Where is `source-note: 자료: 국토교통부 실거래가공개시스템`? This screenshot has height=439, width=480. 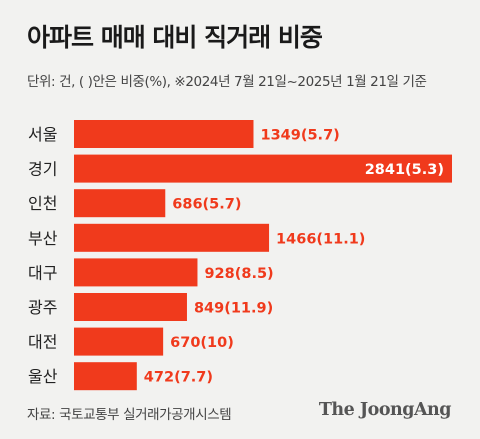 source-note: 자료: 국토교통부 실거래가공개시스템 is located at coordinates (129, 415).